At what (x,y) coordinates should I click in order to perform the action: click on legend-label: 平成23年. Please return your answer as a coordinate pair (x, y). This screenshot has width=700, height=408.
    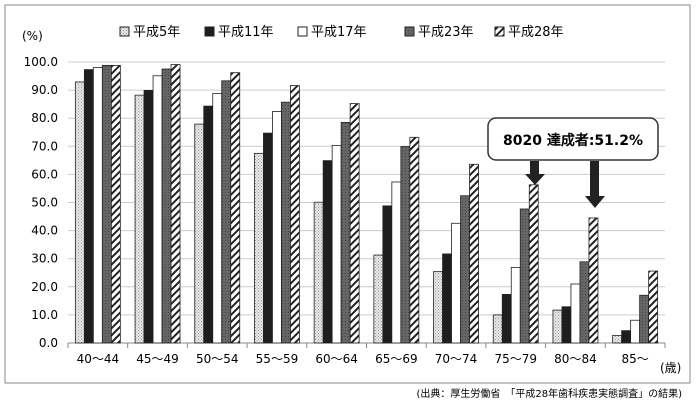
    Looking at the image, I should click on (446, 32).